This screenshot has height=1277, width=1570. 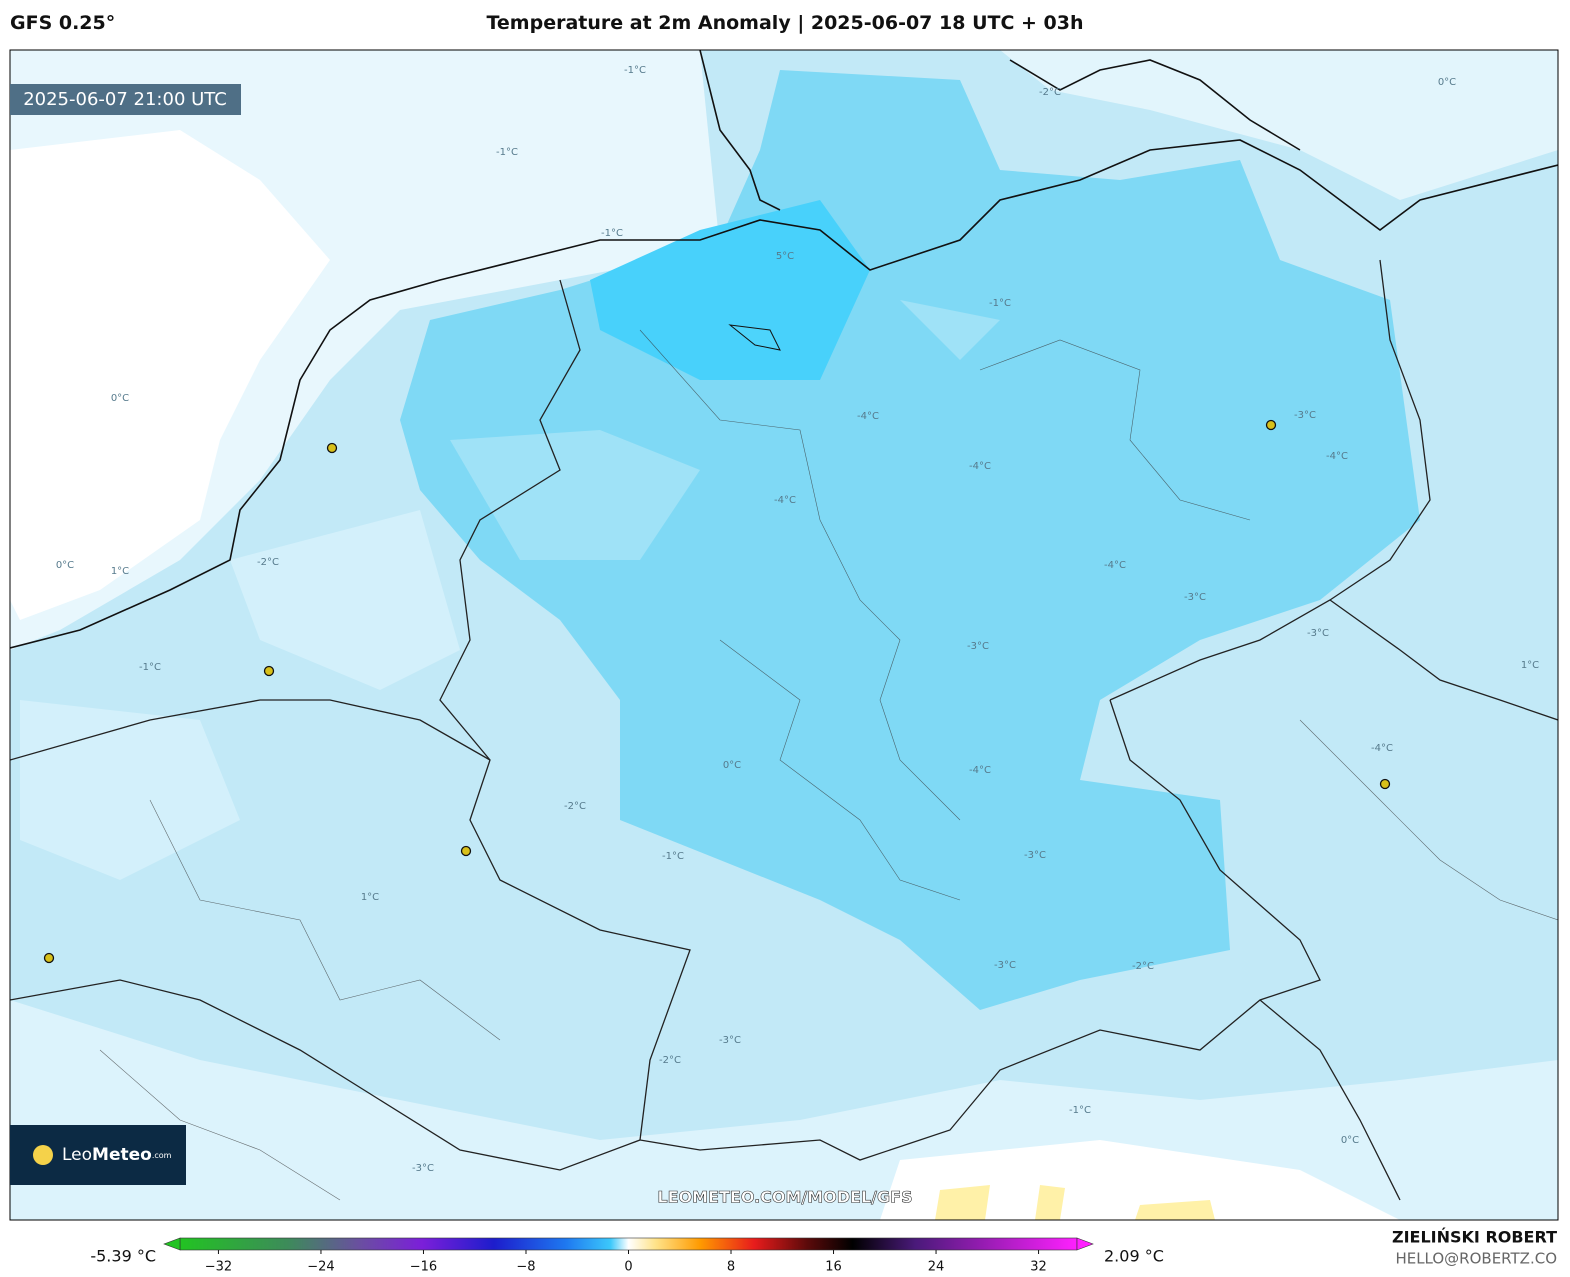 What do you see at coordinates (833, 1267) in the screenshot?
I see `colorbar-tick-label: 16` at bounding box center [833, 1267].